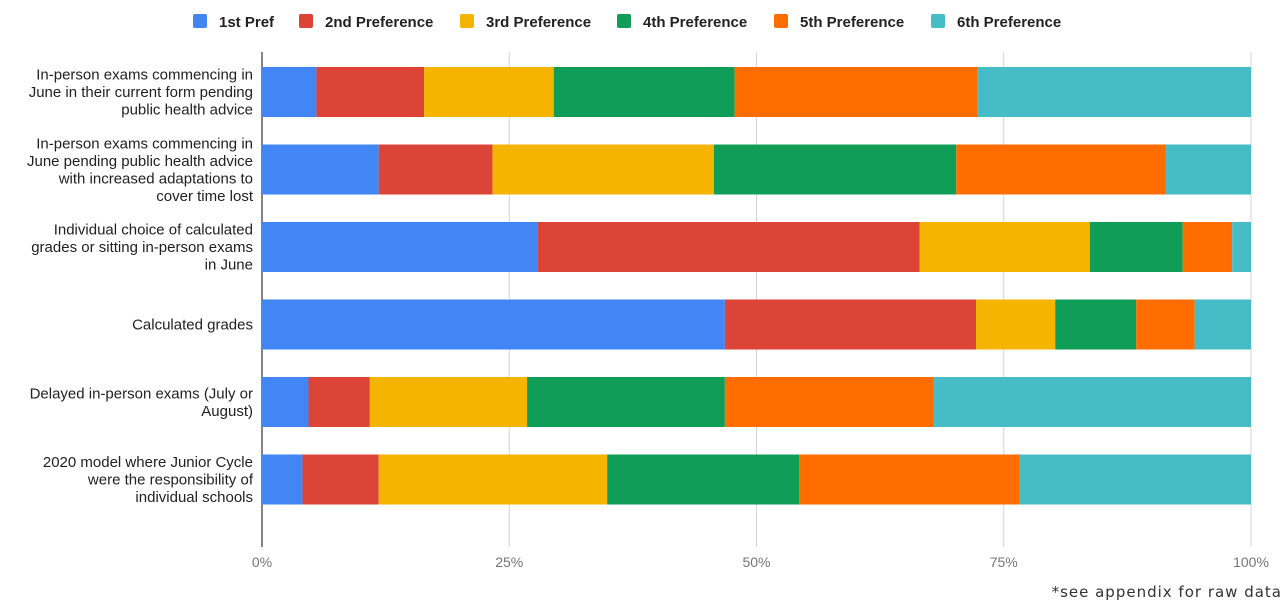 The width and height of the screenshot is (1286, 602). What do you see at coordinates (262, 562) in the screenshot?
I see `x-tick-label: 0%` at bounding box center [262, 562].